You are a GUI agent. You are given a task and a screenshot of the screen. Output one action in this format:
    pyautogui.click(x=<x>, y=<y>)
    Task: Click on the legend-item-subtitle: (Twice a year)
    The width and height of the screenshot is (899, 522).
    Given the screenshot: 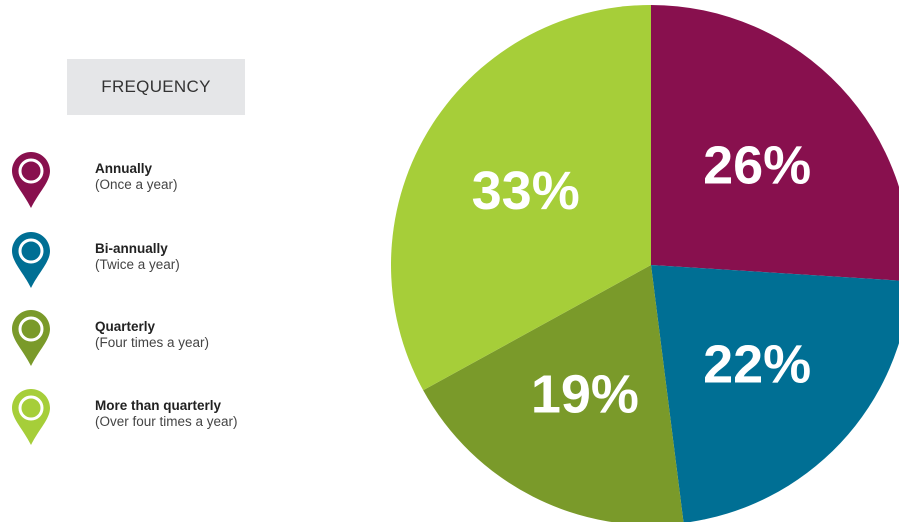 What is the action you would take?
    pyautogui.click(x=137, y=264)
    